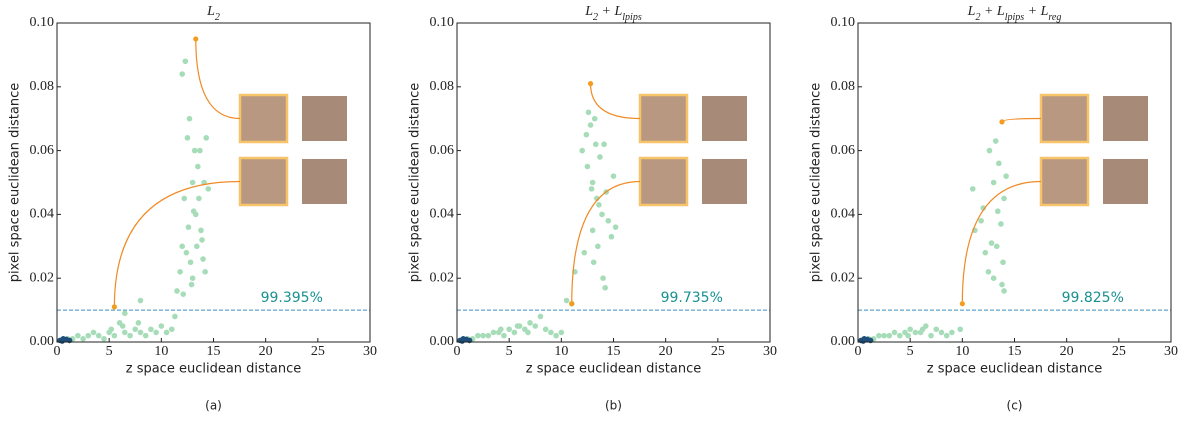  I want to click on chart-title: L2, so click(213, 13).